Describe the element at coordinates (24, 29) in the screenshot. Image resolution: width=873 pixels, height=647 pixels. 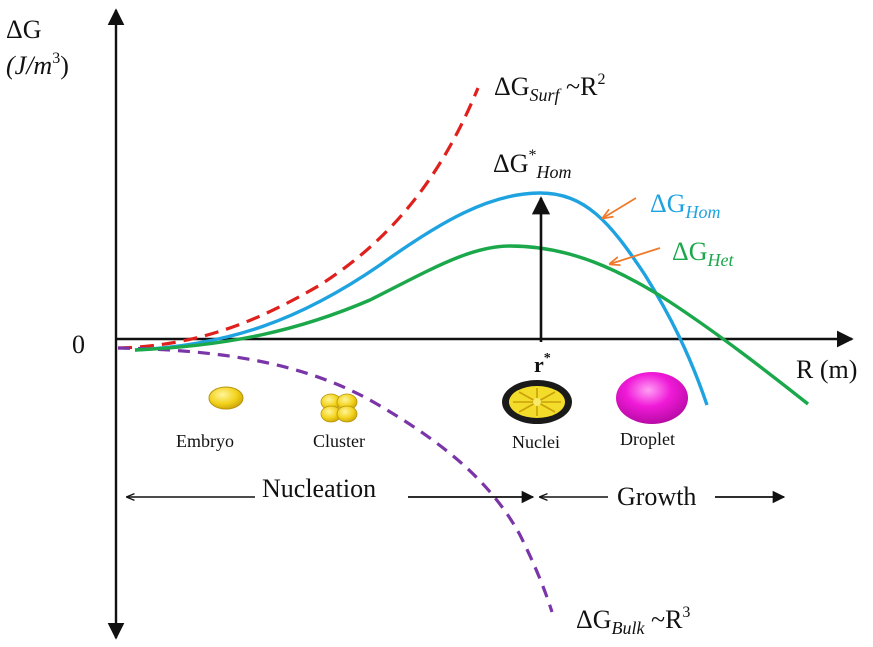
I see `y-axis-symbol: ΔG` at that location.